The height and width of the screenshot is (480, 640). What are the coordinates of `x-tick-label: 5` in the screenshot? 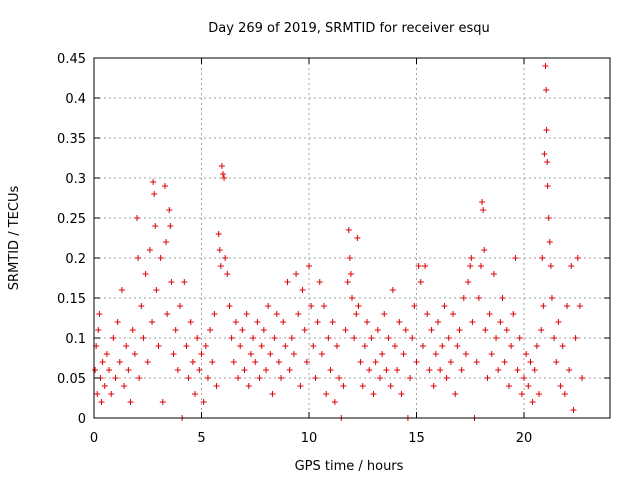 It's located at (201, 438).